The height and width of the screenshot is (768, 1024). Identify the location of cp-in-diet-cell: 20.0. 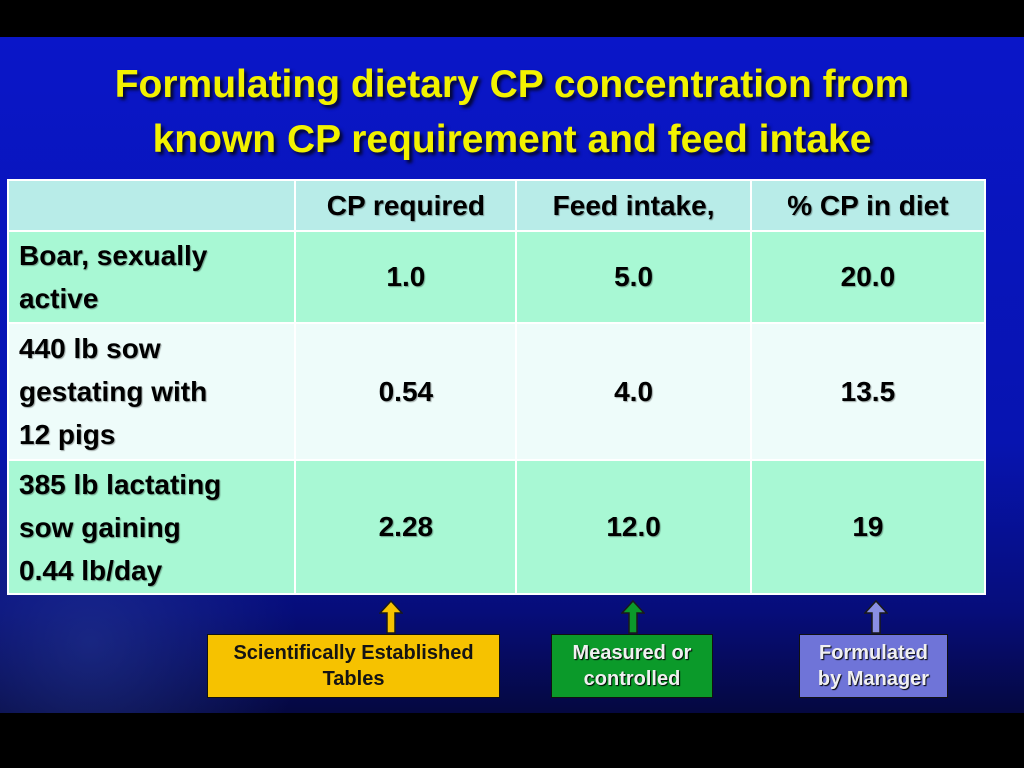
(868, 277).